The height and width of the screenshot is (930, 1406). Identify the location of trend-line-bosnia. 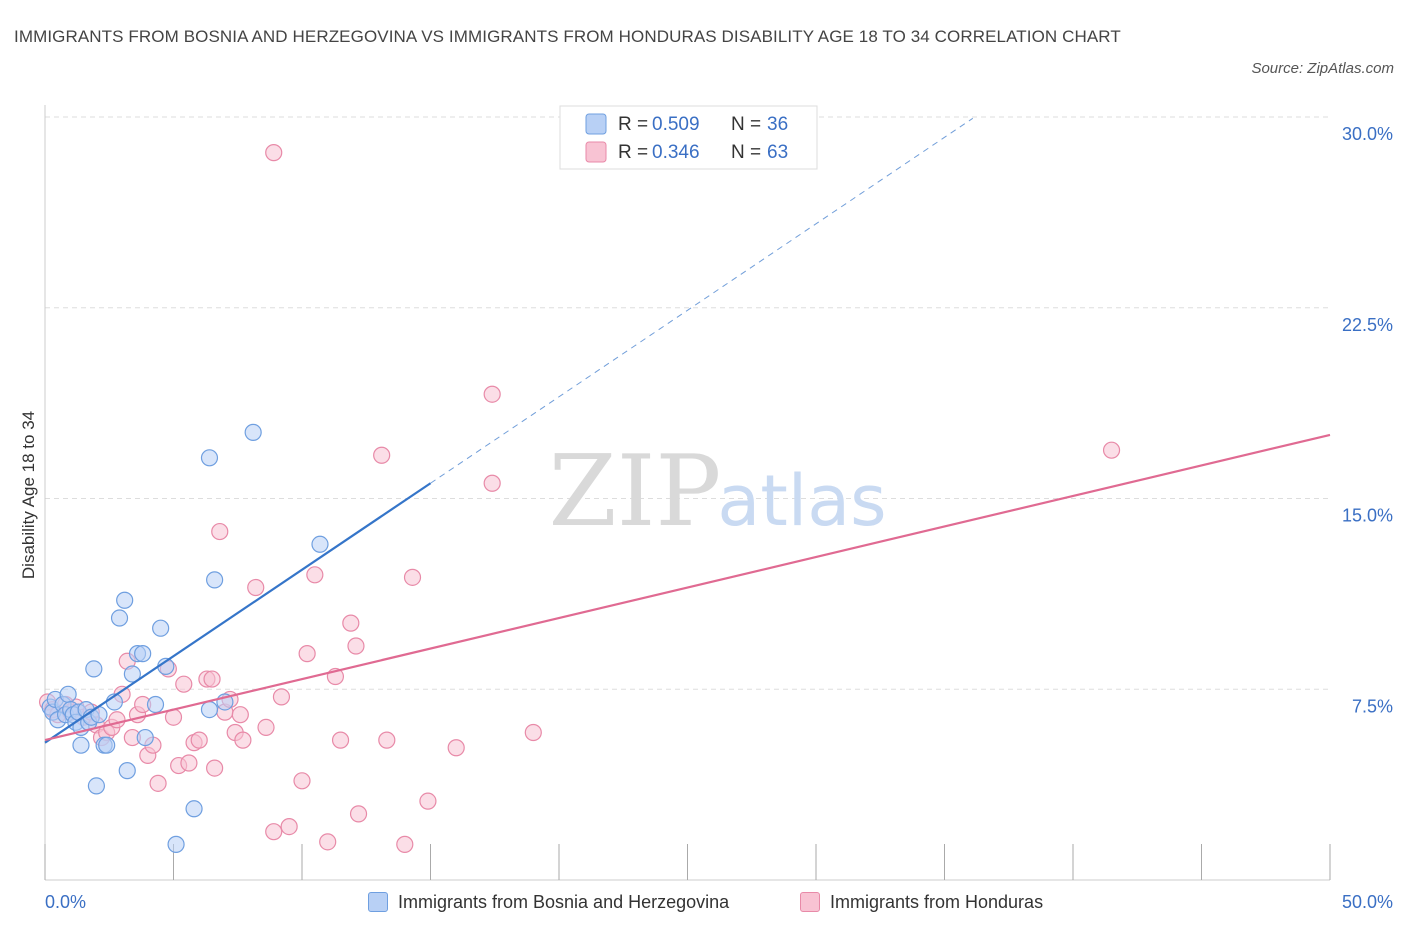
(238, 613).